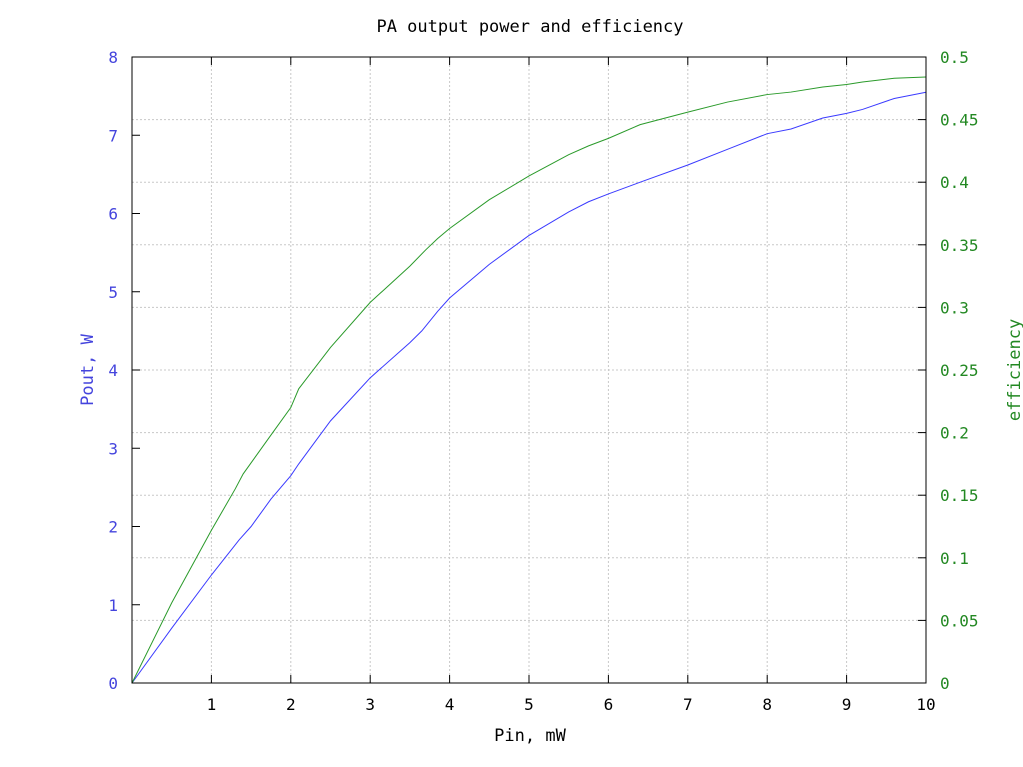 This screenshot has height=767, width=1023. What do you see at coordinates (954, 307) in the screenshot?
I see `y-right-tick-label: 0.3` at bounding box center [954, 307].